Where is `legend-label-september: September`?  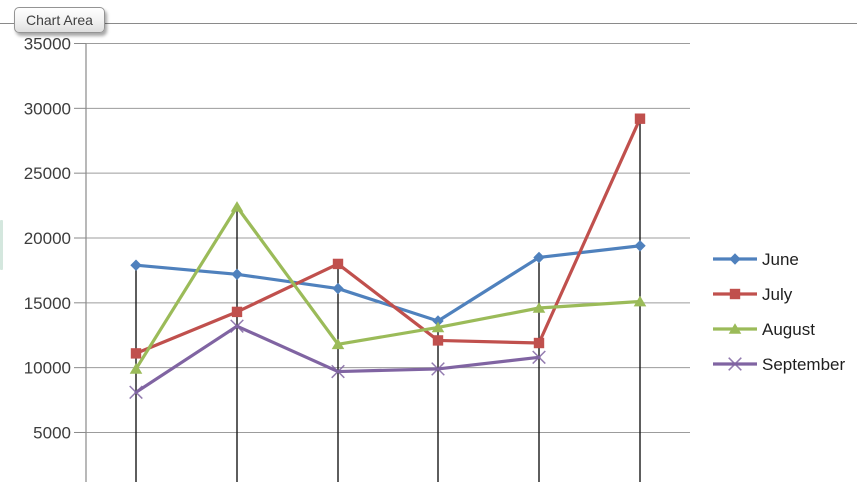
legend-label-september: September is located at coordinates (803, 364).